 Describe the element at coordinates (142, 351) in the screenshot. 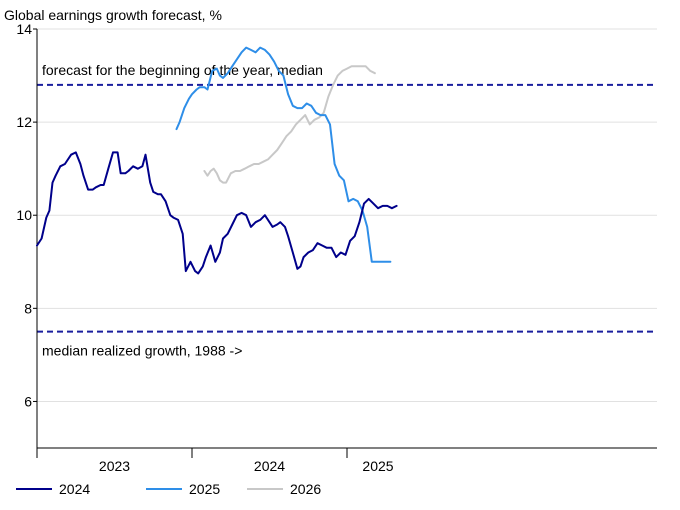

I see `reference-line-label: median realized growth, 1988 ->` at that location.